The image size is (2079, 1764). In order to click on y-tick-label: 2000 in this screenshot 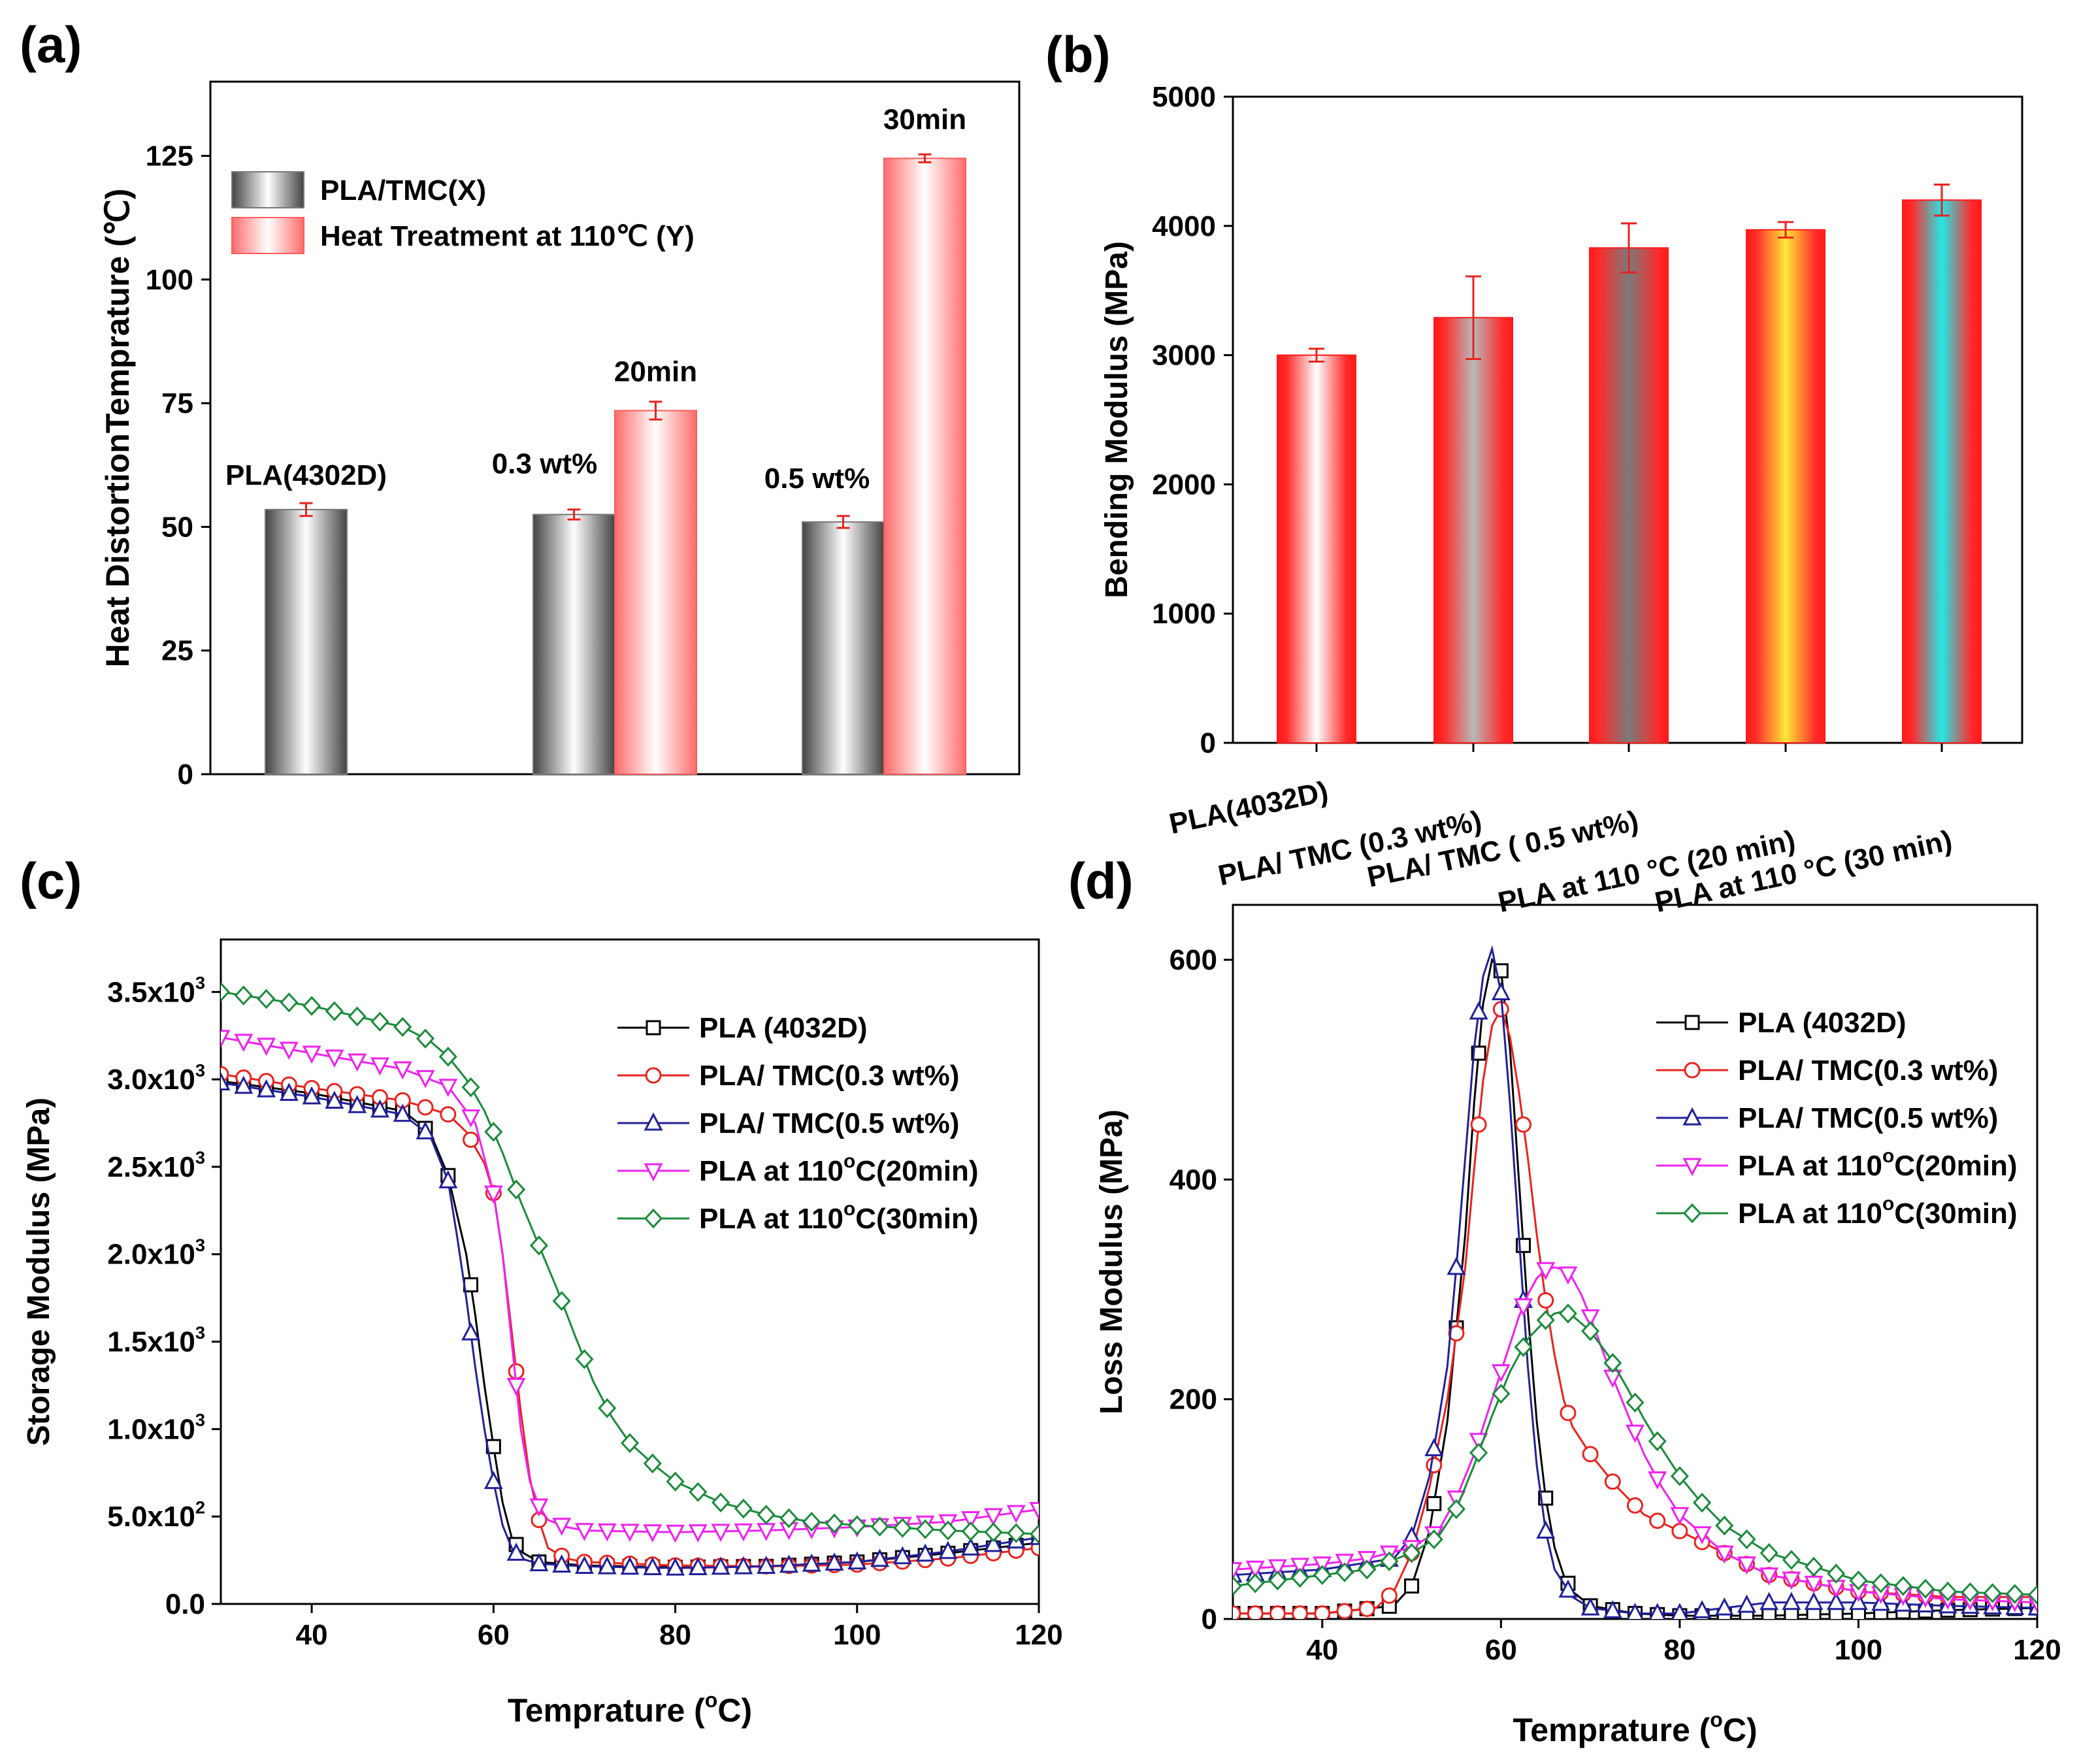, I will do `click(1184, 484)`.